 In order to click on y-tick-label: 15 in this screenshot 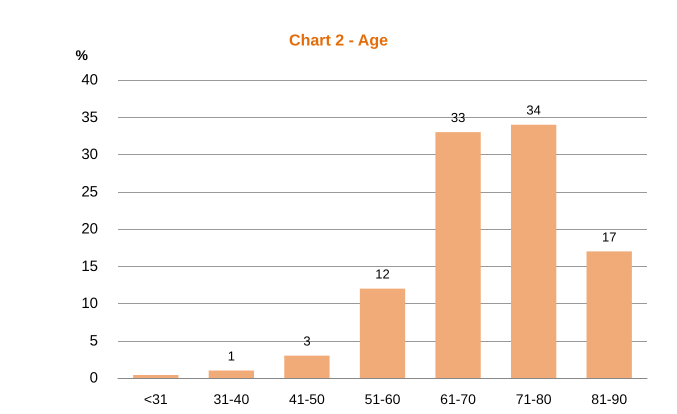, I will do `click(89, 266)`.